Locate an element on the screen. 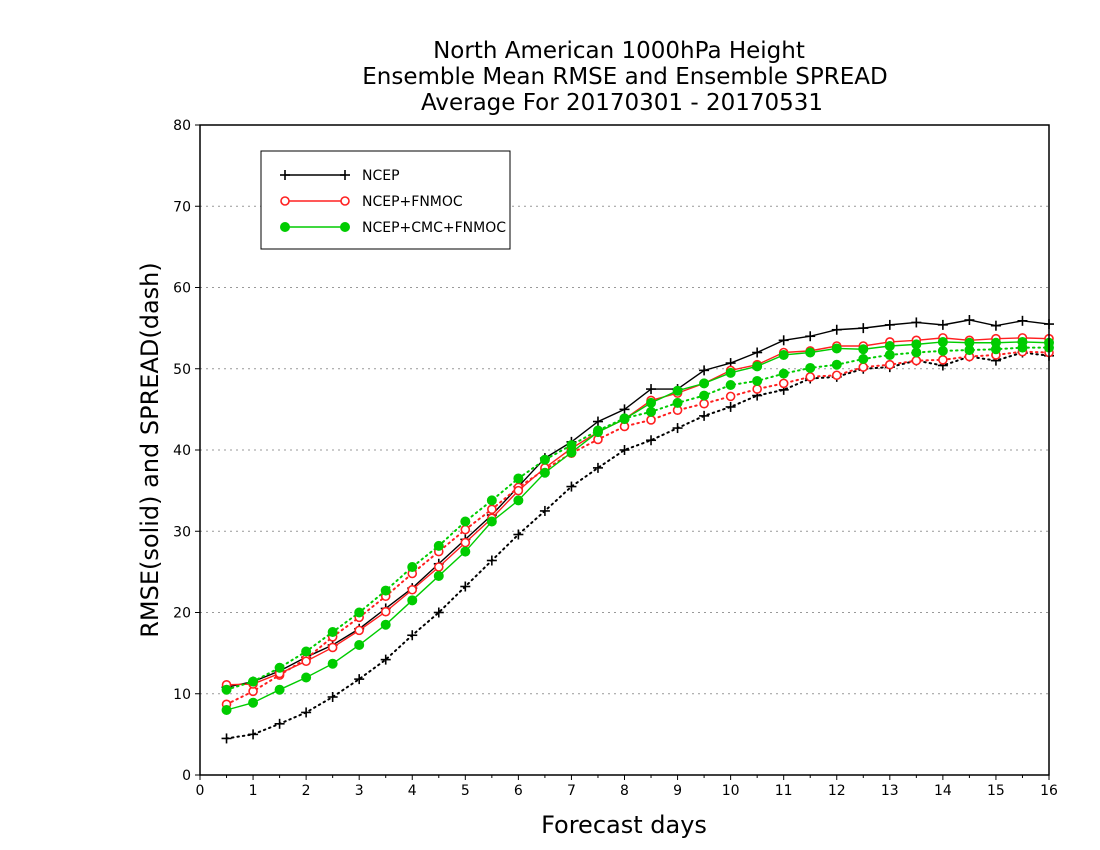  y-tick-label-40: 40 is located at coordinates (182, 451).